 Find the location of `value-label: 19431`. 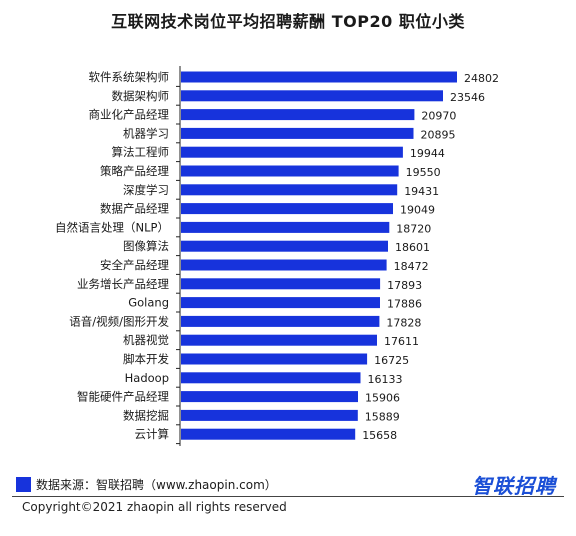

value-label: 19431 is located at coordinates (421, 191).